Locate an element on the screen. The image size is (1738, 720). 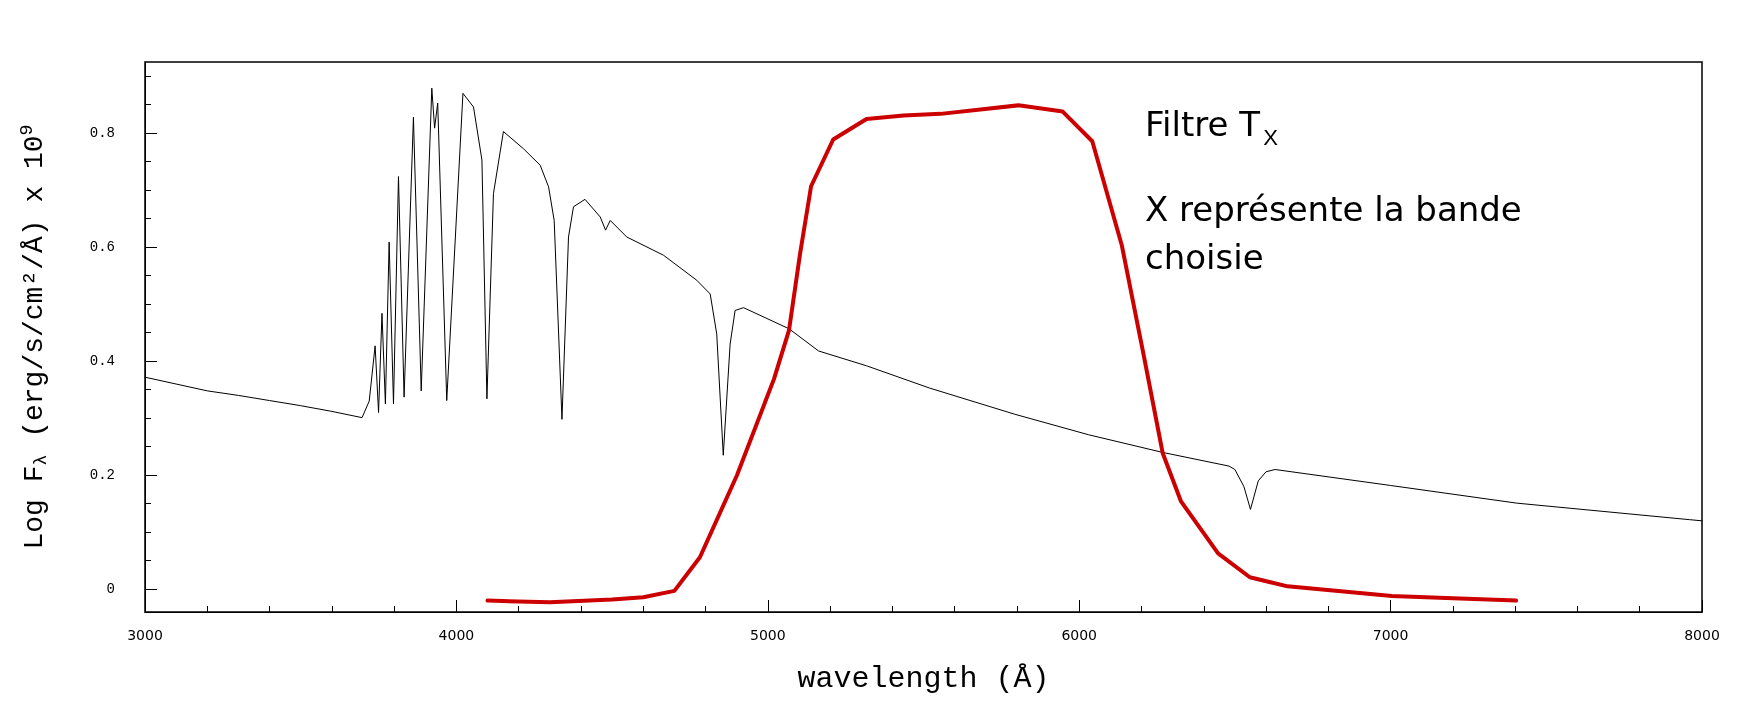
x-axis-title: wavelength (Å) is located at coordinates (923, 679).